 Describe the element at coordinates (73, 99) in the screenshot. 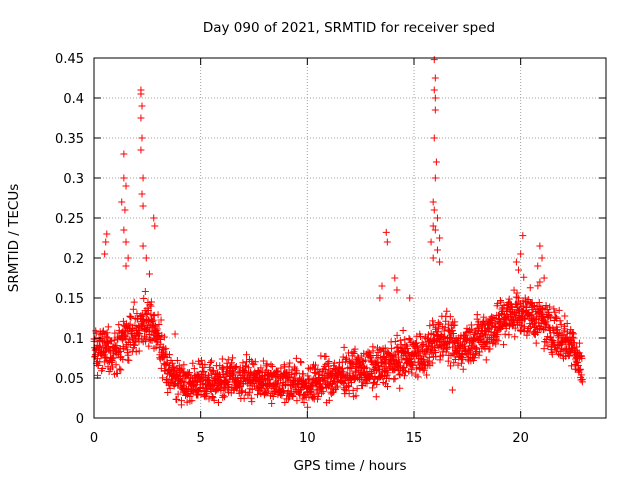

I see `y-tick-label: 0.4` at that location.